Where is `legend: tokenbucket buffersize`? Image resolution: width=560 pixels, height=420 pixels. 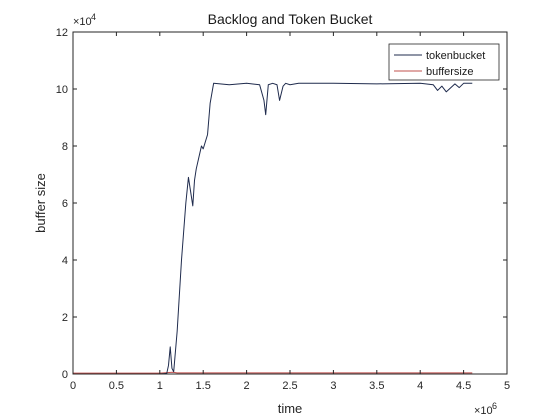 legend: tokenbucket buffersize is located at coordinates (444, 62).